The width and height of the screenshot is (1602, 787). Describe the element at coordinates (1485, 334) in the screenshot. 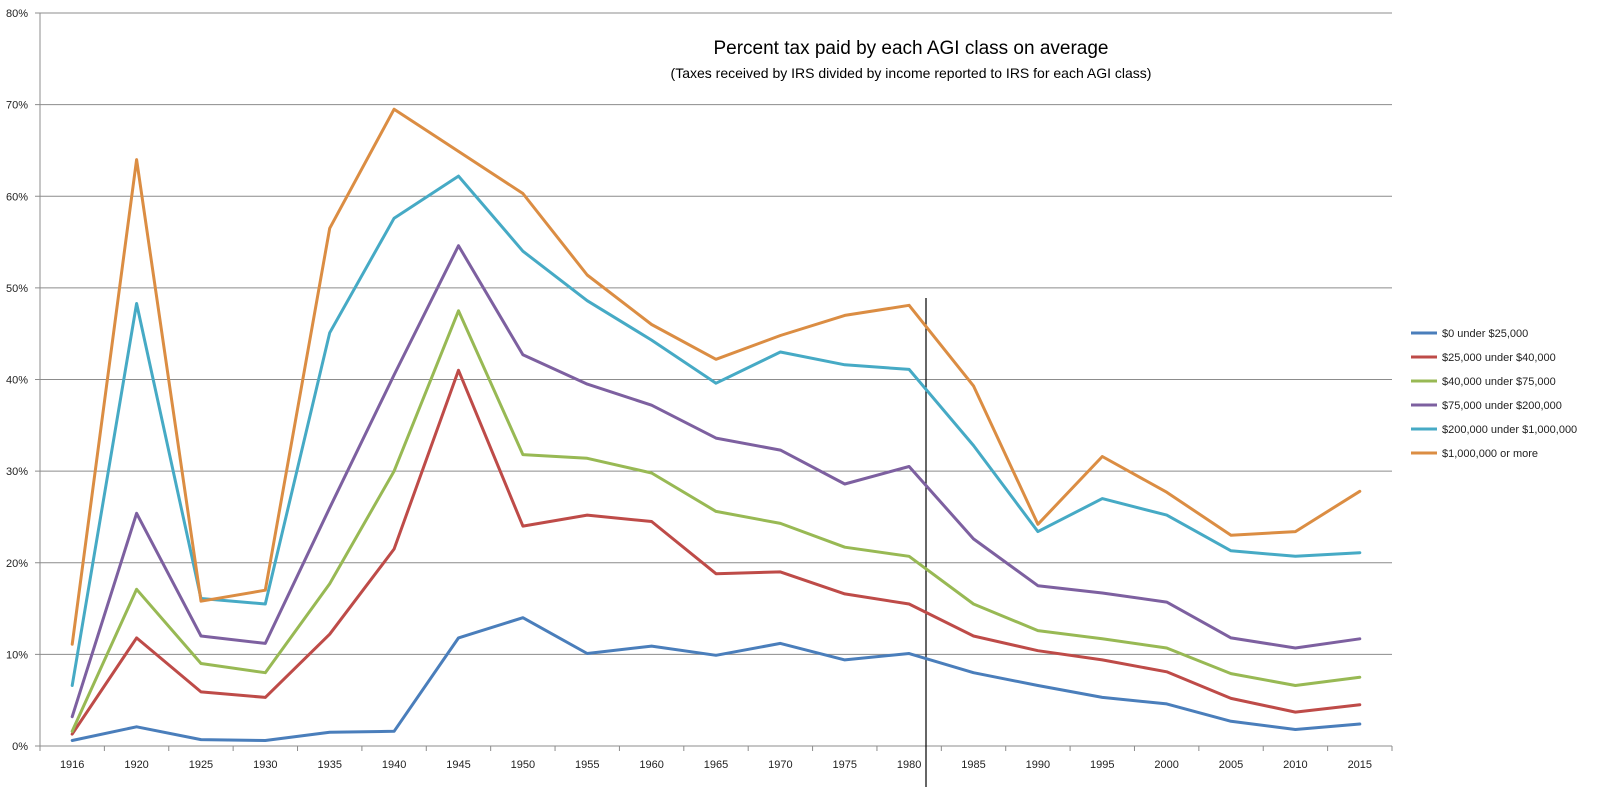

I see `legend-label: $0 under $25,000` at that location.